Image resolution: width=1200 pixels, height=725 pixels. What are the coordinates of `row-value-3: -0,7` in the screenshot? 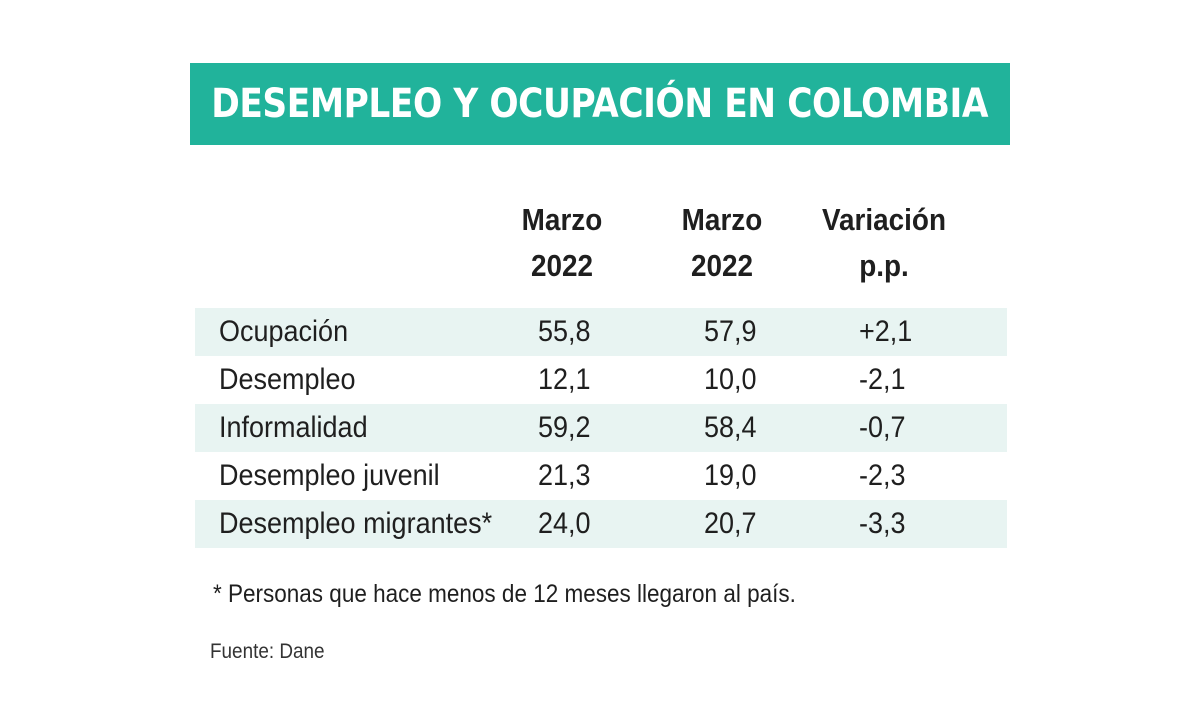 It's located at (882, 427).